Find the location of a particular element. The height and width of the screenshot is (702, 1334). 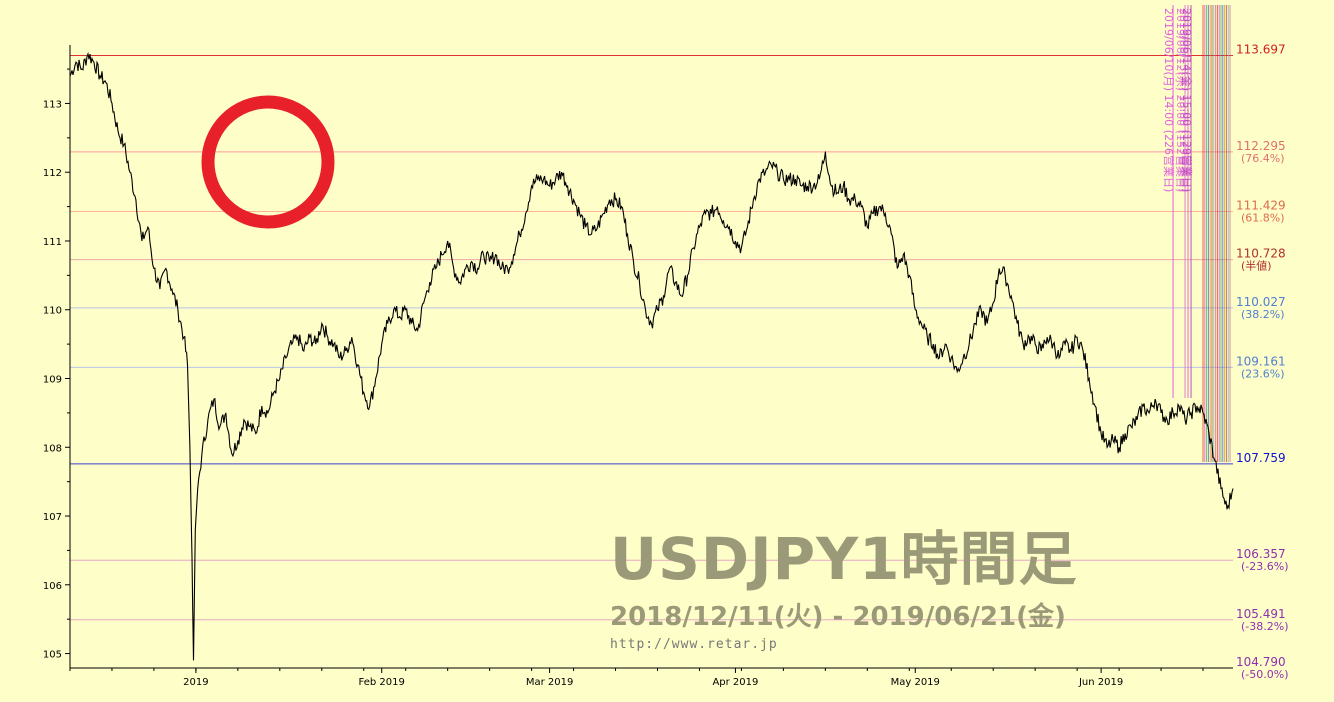

x-tick-label: Jun 2019 is located at coordinates (1100, 682).